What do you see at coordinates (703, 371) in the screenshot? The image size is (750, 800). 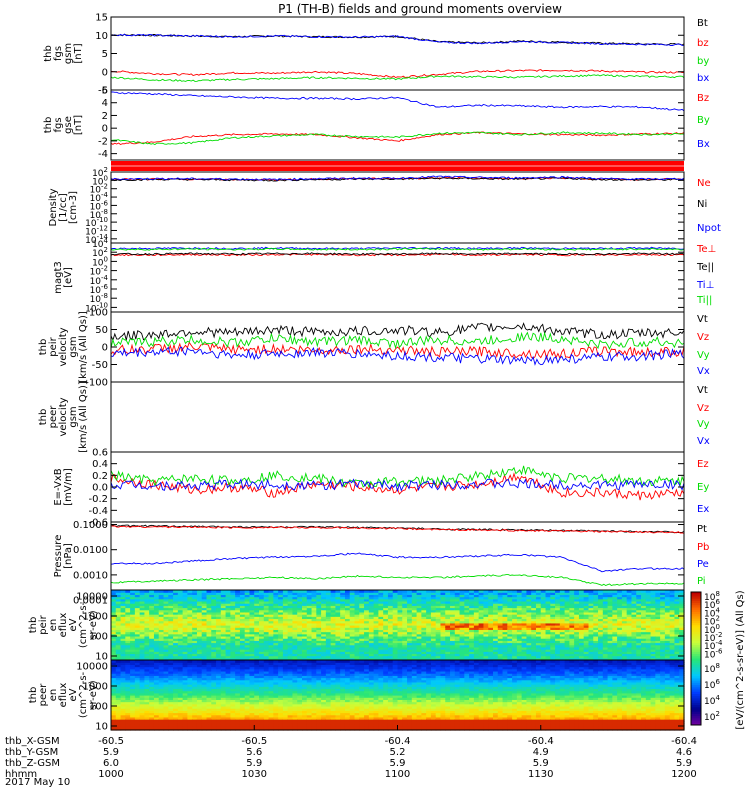 I see `legend-Vx: Vx` at bounding box center [703, 371].